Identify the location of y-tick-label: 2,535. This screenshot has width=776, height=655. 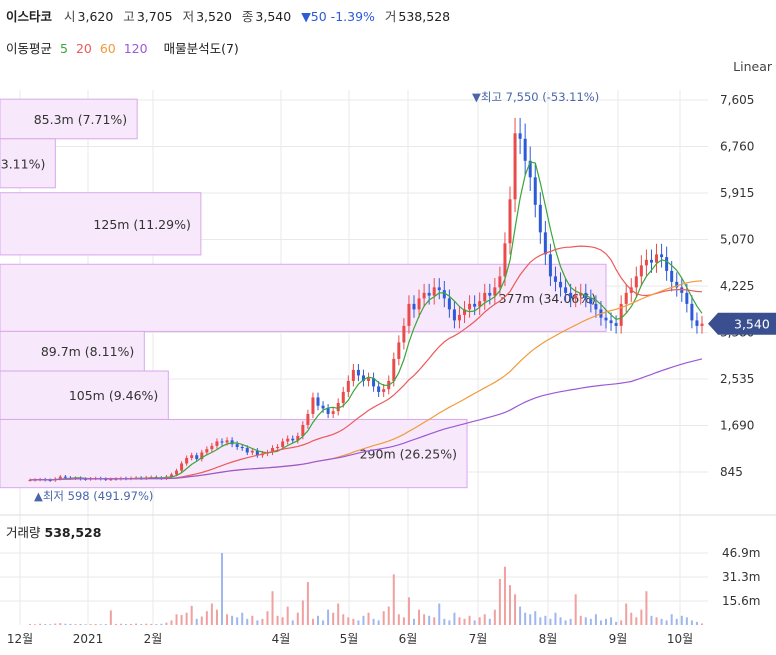
(737, 379).